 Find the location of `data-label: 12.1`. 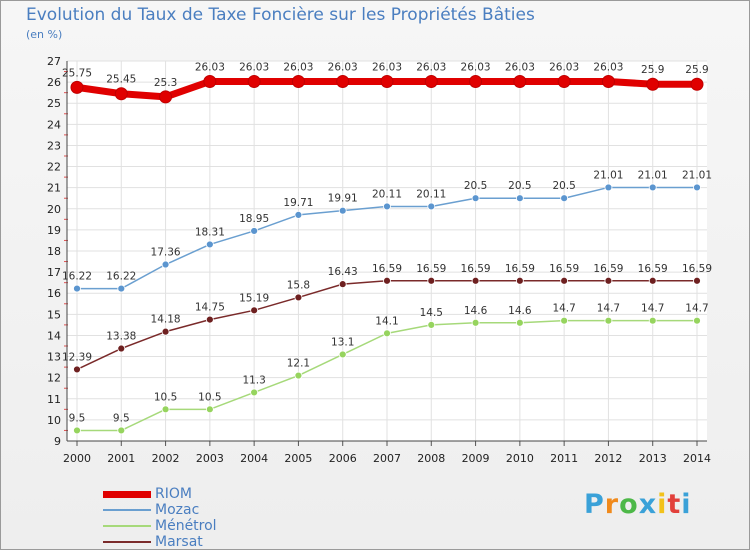

data-label: 12.1 is located at coordinates (298, 364).